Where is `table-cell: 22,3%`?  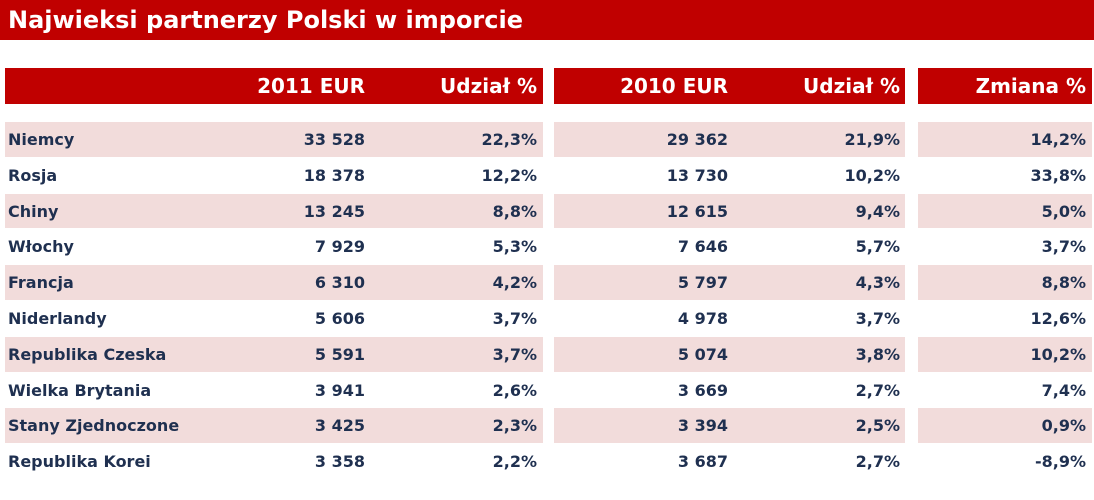 table-cell: 22,3% is located at coordinates (509, 139).